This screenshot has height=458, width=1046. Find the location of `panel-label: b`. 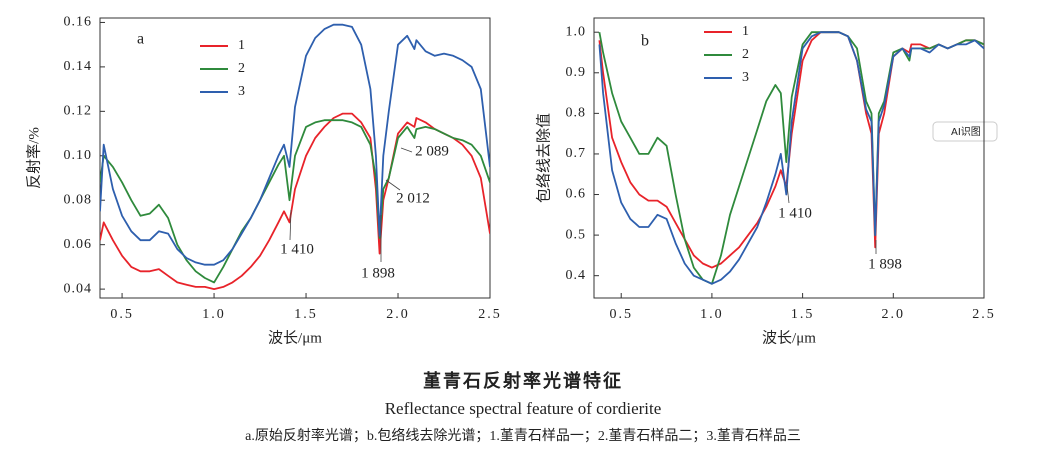

panel-label: b is located at coordinates (645, 41).